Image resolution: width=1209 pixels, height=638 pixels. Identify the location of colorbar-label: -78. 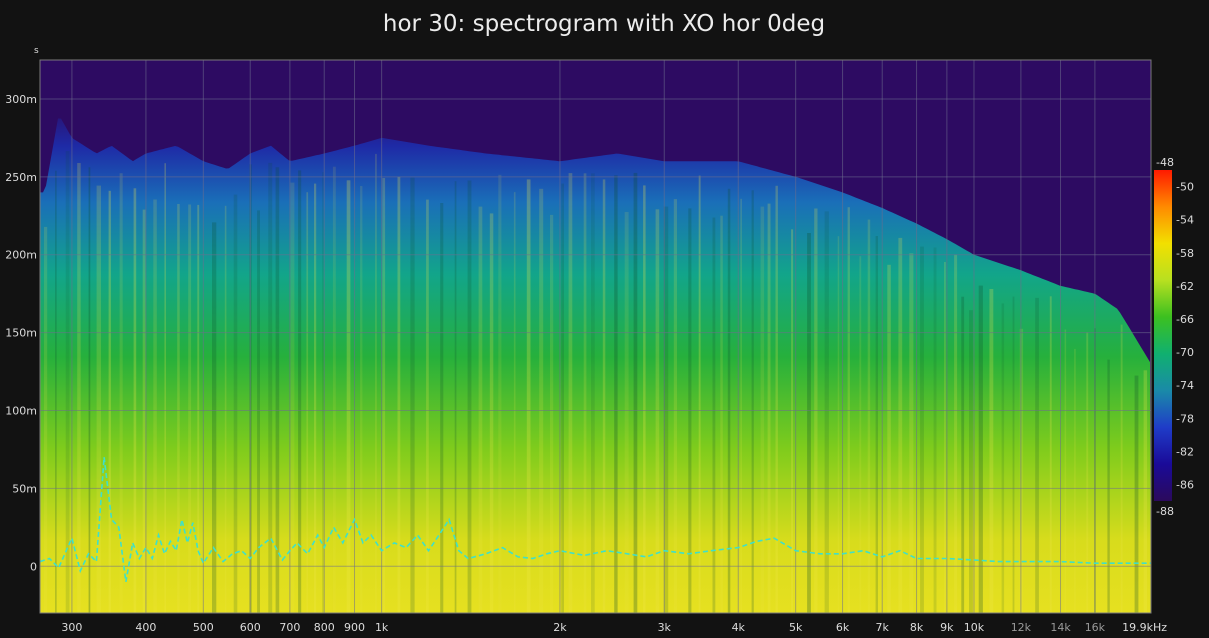
(1185, 418).